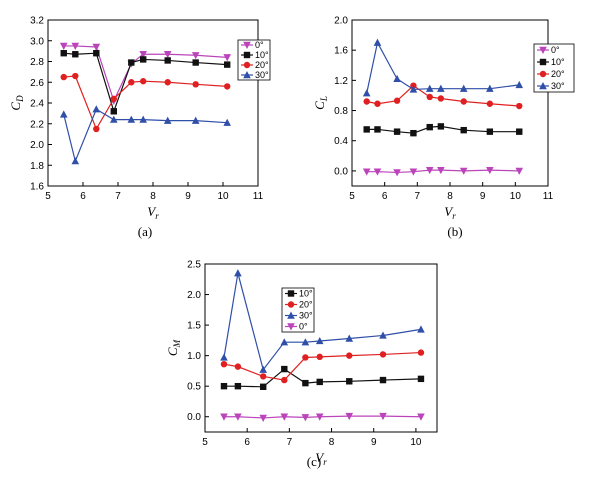  What do you see at coordinates (16, 103) in the screenshot?
I see `y-axis-label: CD` at bounding box center [16, 103].